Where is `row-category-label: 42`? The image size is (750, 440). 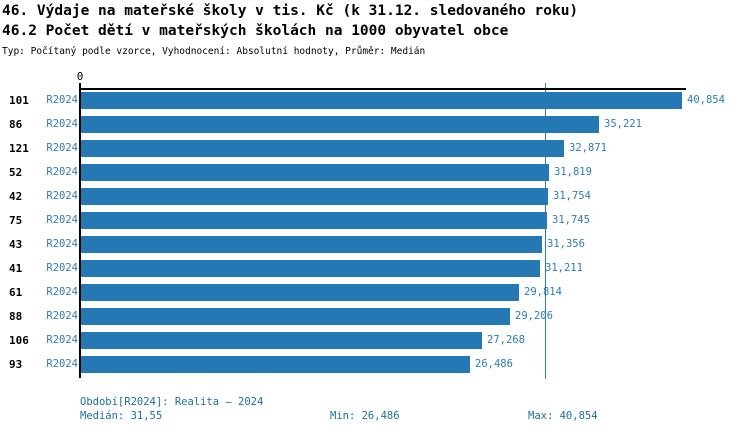
row-category-label: 42 is located at coordinates (16, 196).